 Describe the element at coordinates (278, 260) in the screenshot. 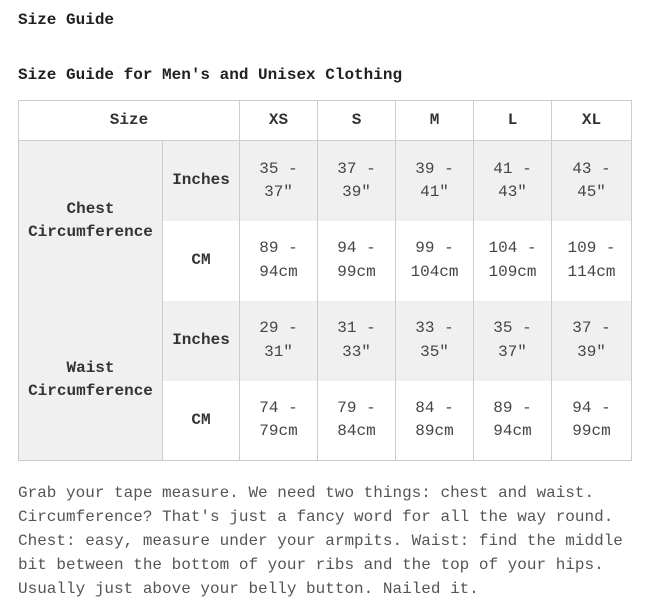

I see `cell-chest-cm-xs: 89 - 94cm` at that location.